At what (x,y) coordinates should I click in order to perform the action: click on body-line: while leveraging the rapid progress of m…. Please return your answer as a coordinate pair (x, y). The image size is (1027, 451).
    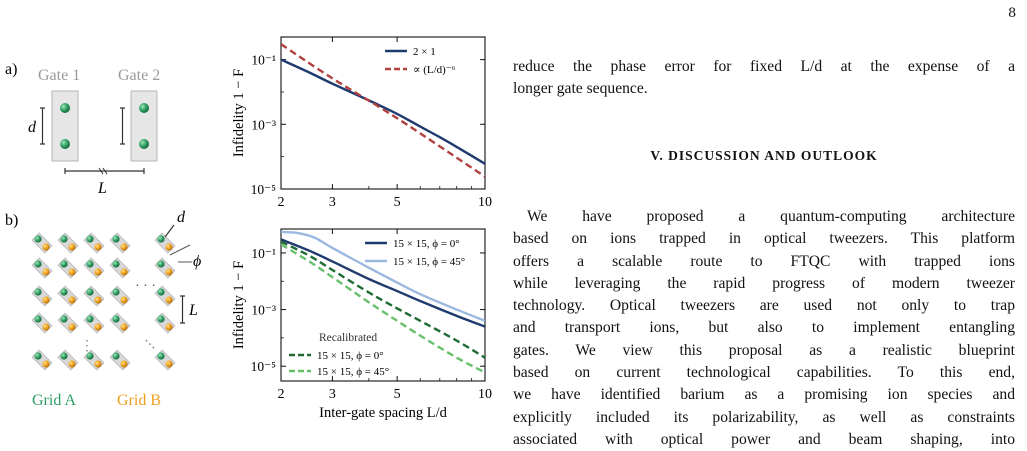
    Looking at the image, I should click on (764, 283).